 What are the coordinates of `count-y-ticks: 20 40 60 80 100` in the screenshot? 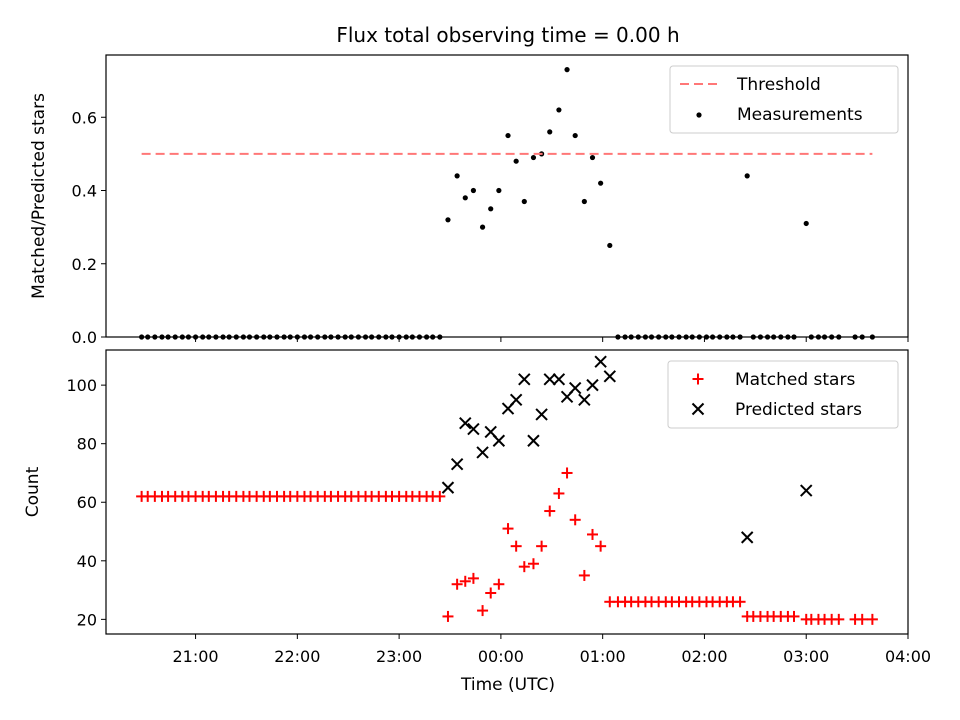 It's located at (86, 502).